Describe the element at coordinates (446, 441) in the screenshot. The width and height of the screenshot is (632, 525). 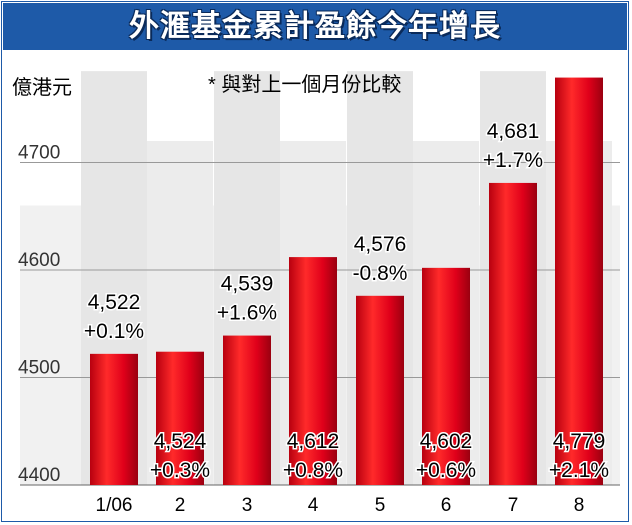
I see `data-value-label: 4,602` at that location.